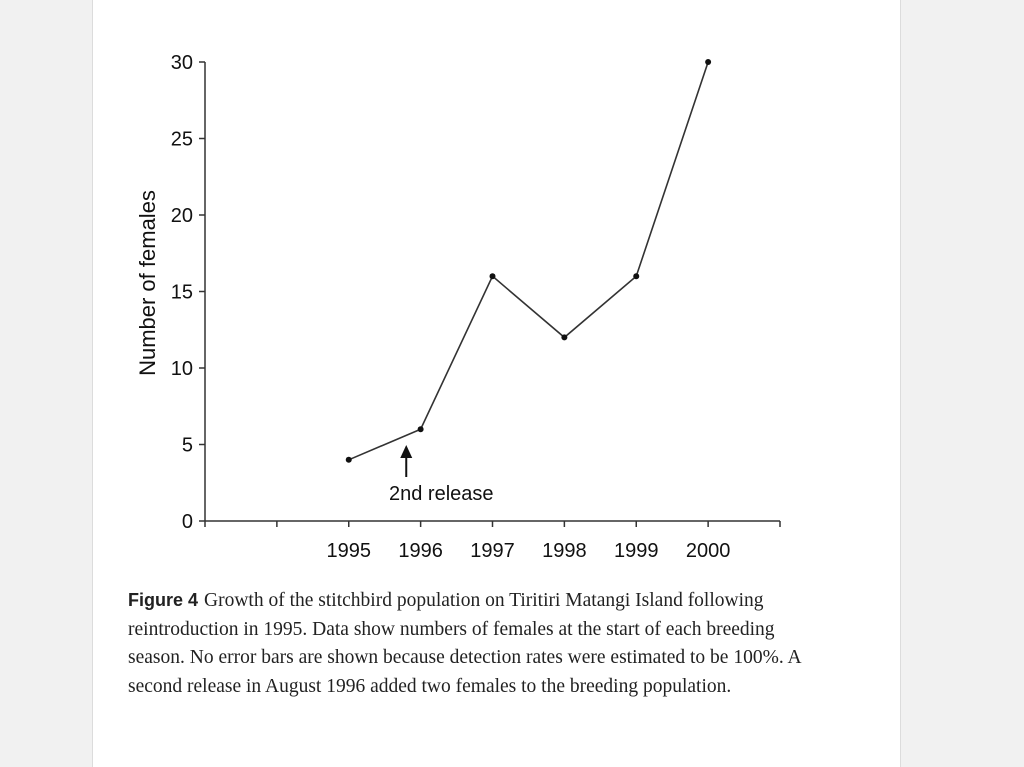 The height and width of the screenshot is (767, 1024). Describe the element at coordinates (182, 216) in the screenshot. I see `y-tick-label: 20` at that location.